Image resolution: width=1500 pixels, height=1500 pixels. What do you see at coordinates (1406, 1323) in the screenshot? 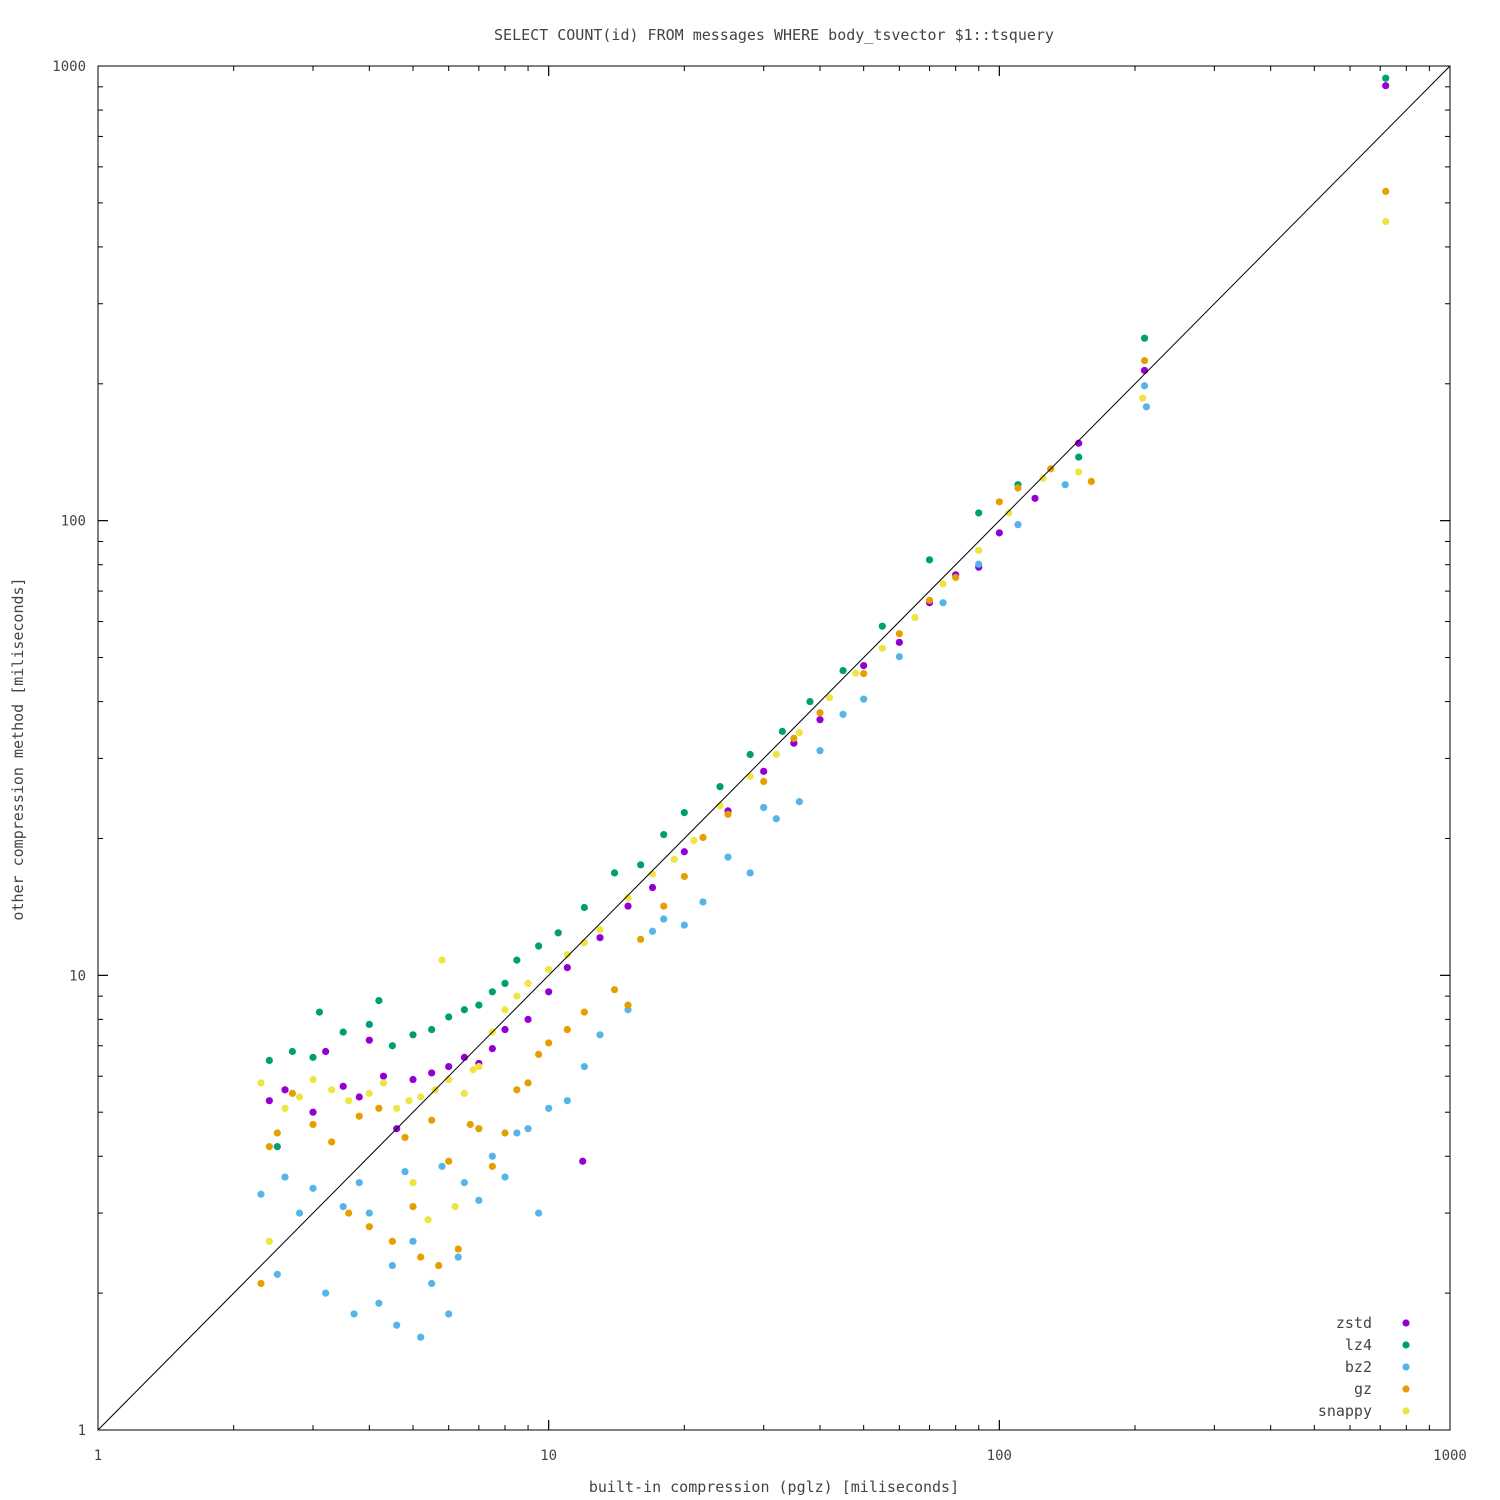
I see `legend-marker-zstd` at bounding box center [1406, 1323].